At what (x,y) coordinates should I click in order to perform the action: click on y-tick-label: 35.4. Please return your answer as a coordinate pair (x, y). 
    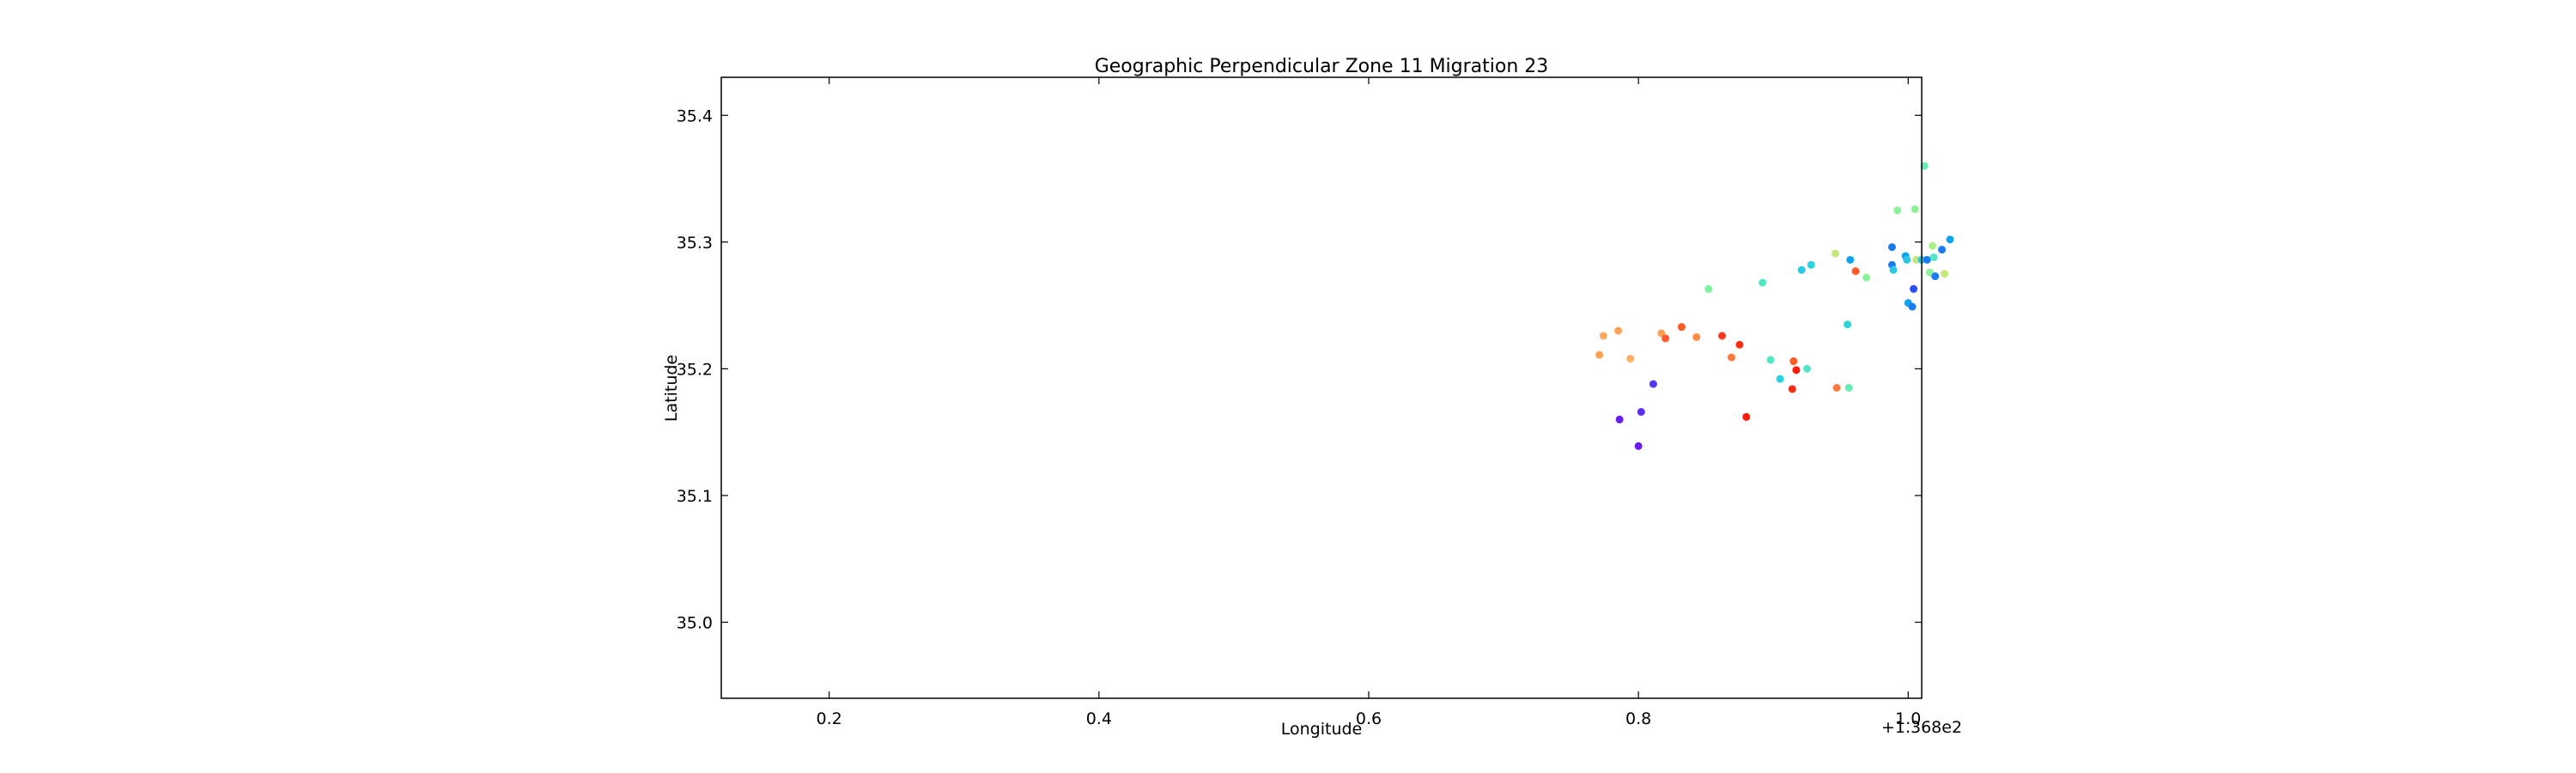
    Looking at the image, I should click on (695, 116).